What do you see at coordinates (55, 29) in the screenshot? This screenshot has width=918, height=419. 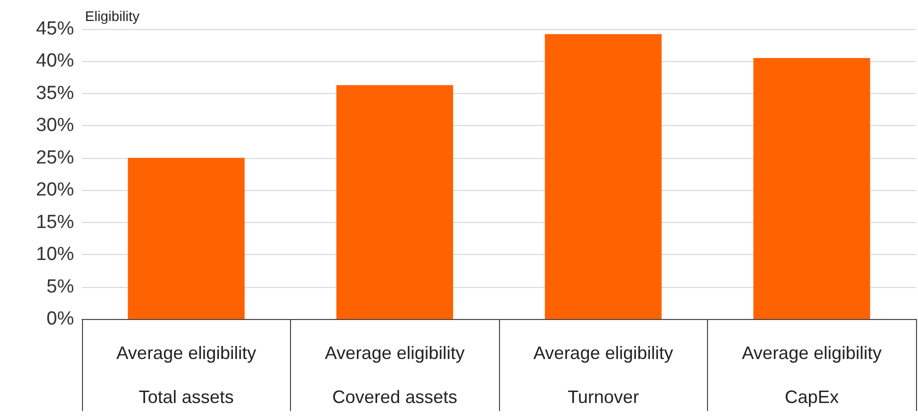 I see `y-tick-label: 45%` at bounding box center [55, 29].